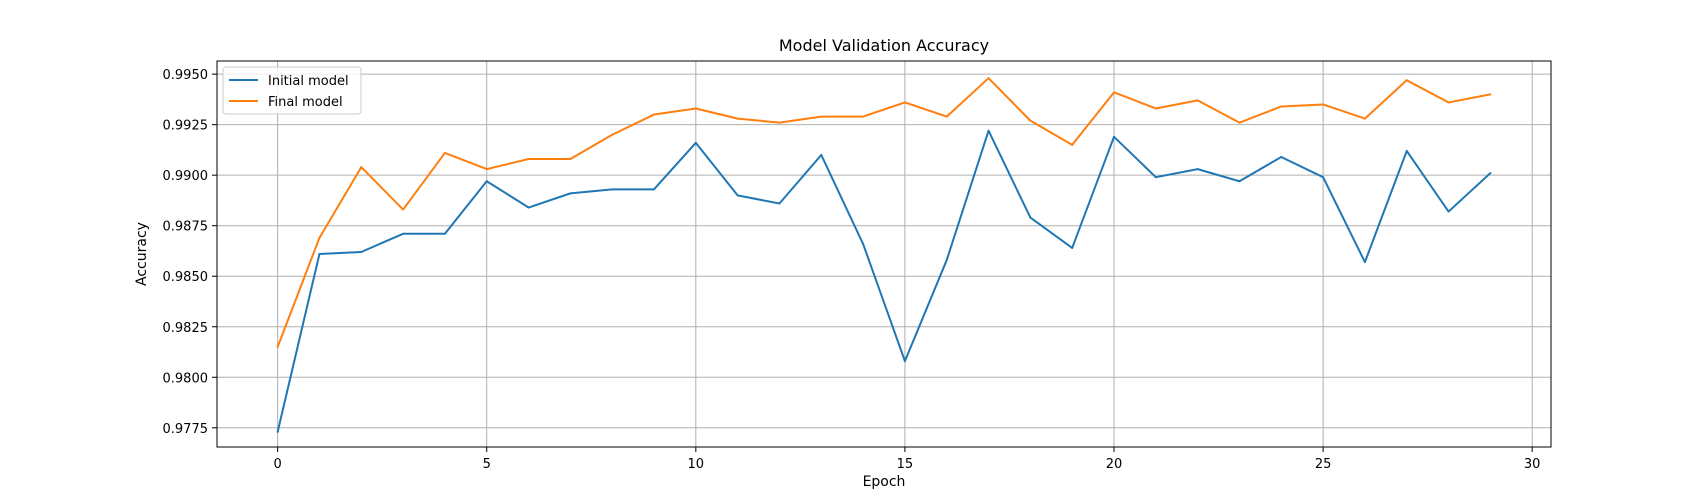 The width and height of the screenshot is (1700, 496). What do you see at coordinates (186, 328) in the screenshot?
I see `y-tick-label: 0.9825` at bounding box center [186, 328].